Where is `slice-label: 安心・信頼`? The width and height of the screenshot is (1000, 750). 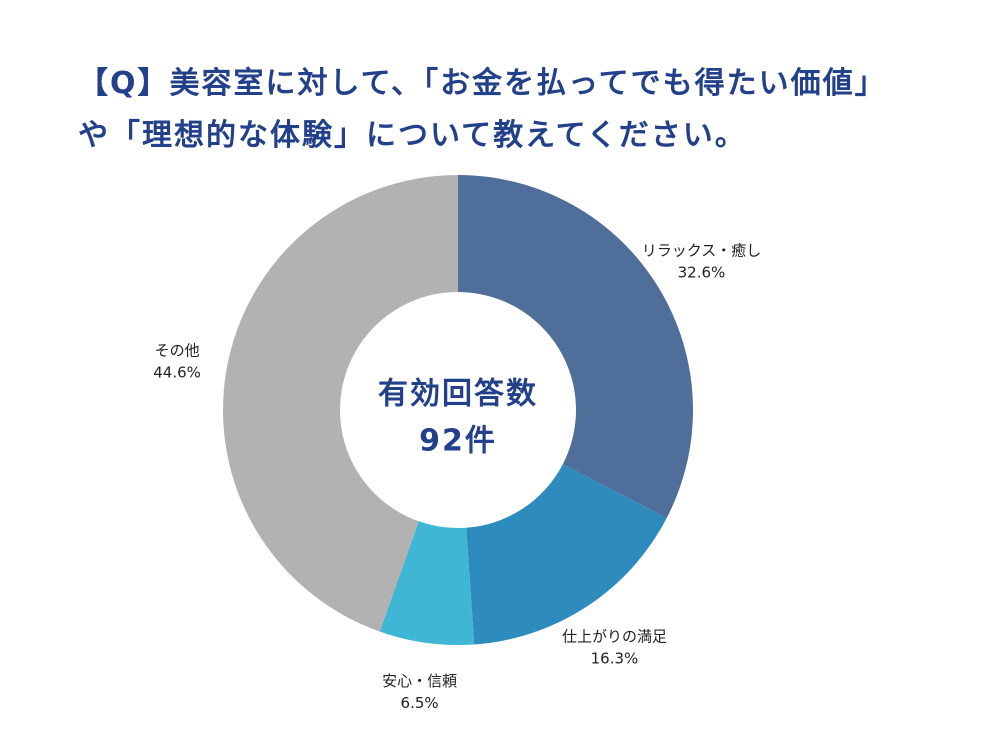
slice-label: 安心・信頼 is located at coordinates (419, 681).